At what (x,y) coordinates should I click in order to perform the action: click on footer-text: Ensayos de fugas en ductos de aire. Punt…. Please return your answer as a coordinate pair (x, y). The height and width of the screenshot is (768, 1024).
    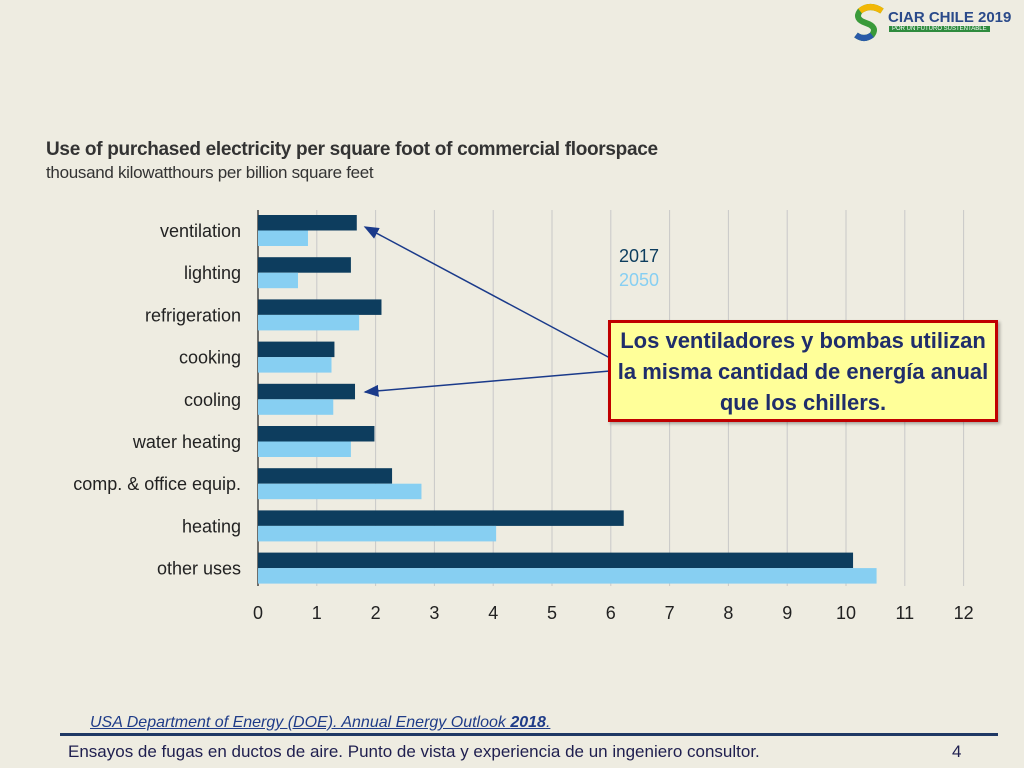
    Looking at the image, I should click on (414, 751).